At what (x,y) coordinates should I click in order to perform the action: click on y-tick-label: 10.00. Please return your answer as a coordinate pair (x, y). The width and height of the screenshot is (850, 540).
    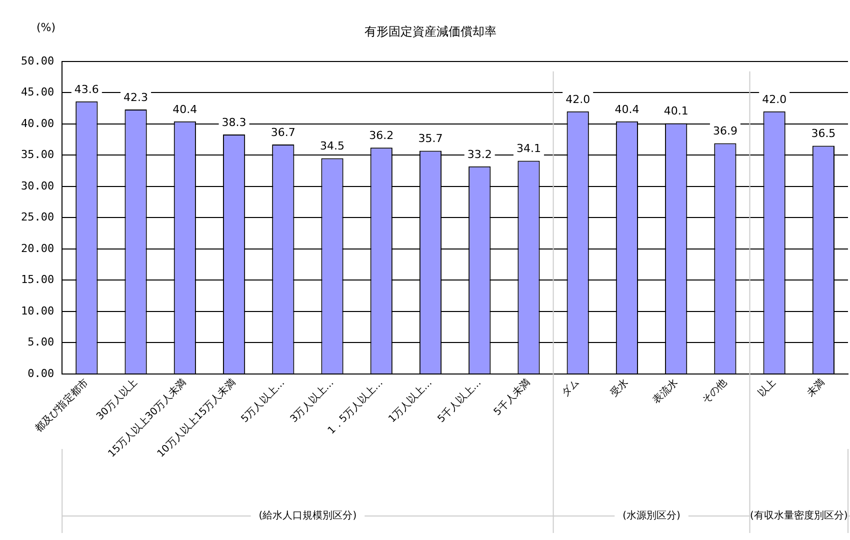
    Looking at the image, I should click on (37, 311).